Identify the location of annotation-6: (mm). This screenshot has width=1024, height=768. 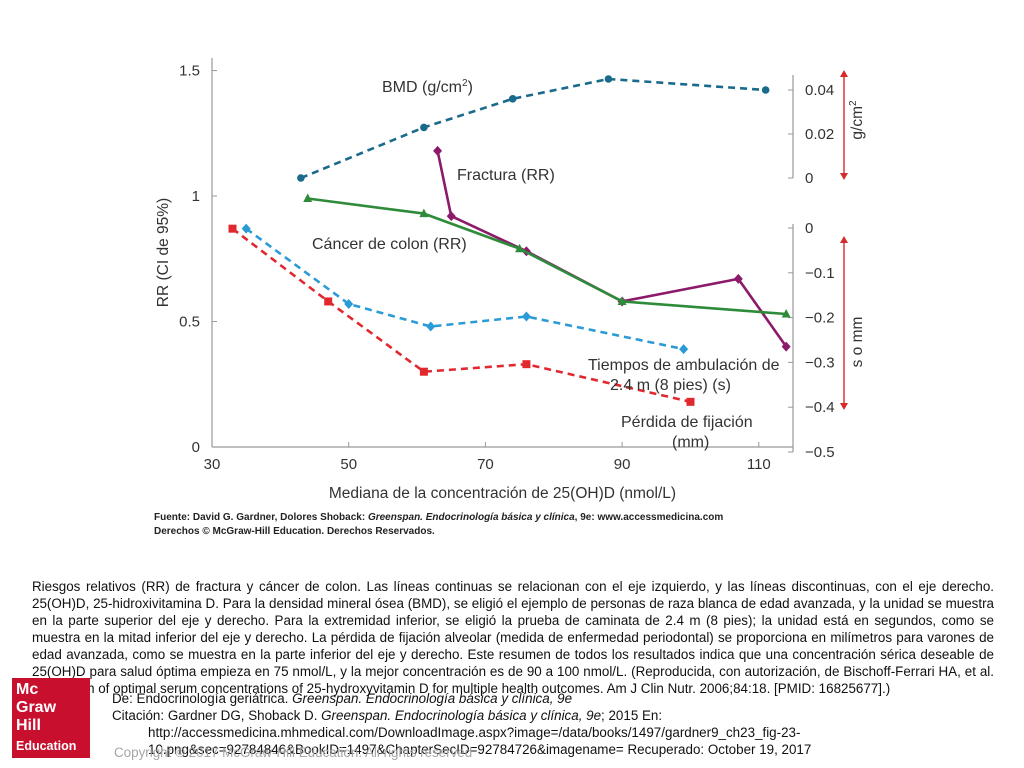
(690, 442).